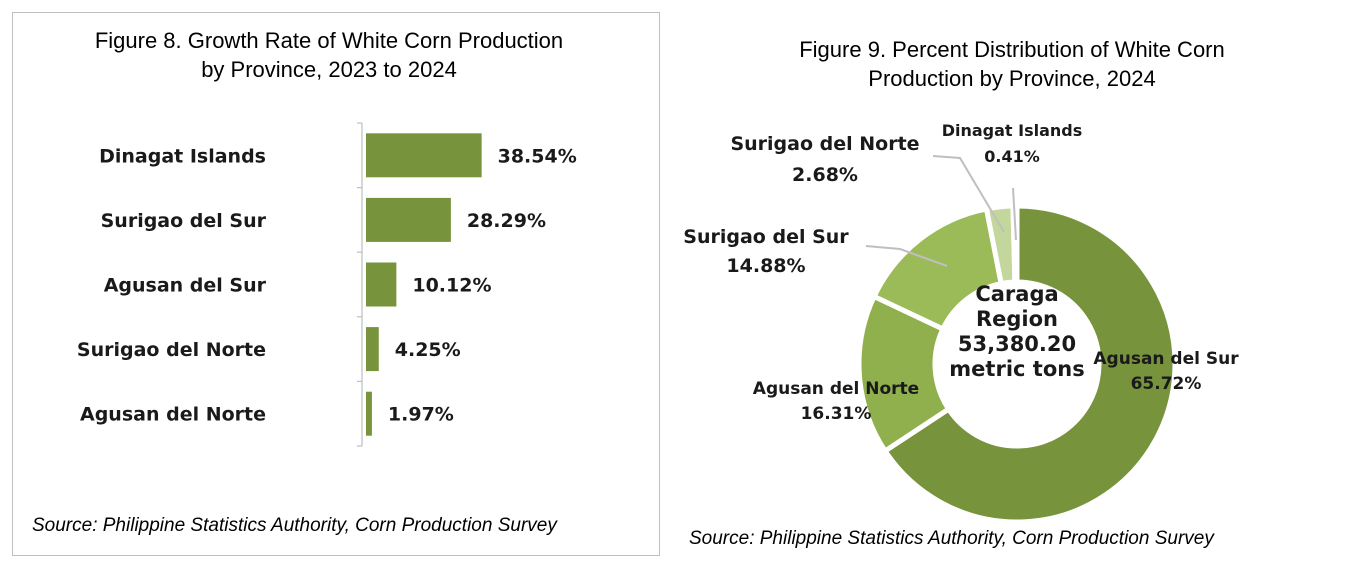  Describe the element at coordinates (1017, 319) in the screenshot. I see `donut-center-text: Region` at that location.